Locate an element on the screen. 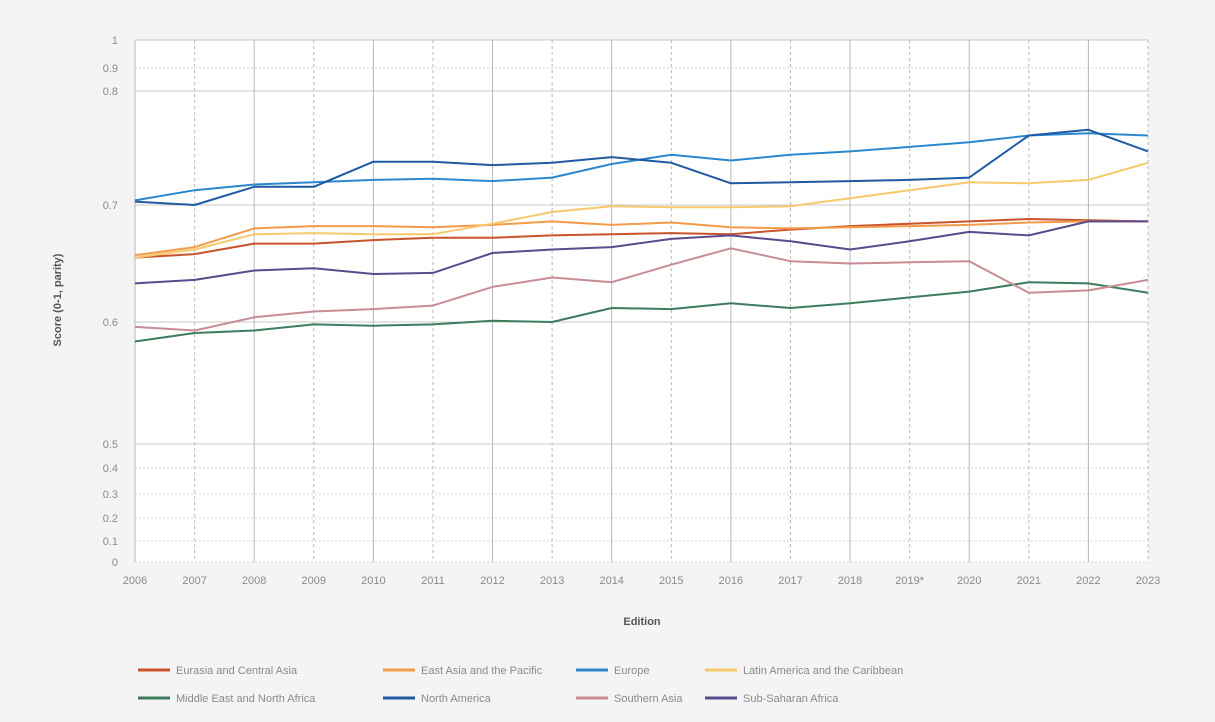 The width and height of the screenshot is (1215, 722). y-tick-label: 0.4 is located at coordinates (110, 469).